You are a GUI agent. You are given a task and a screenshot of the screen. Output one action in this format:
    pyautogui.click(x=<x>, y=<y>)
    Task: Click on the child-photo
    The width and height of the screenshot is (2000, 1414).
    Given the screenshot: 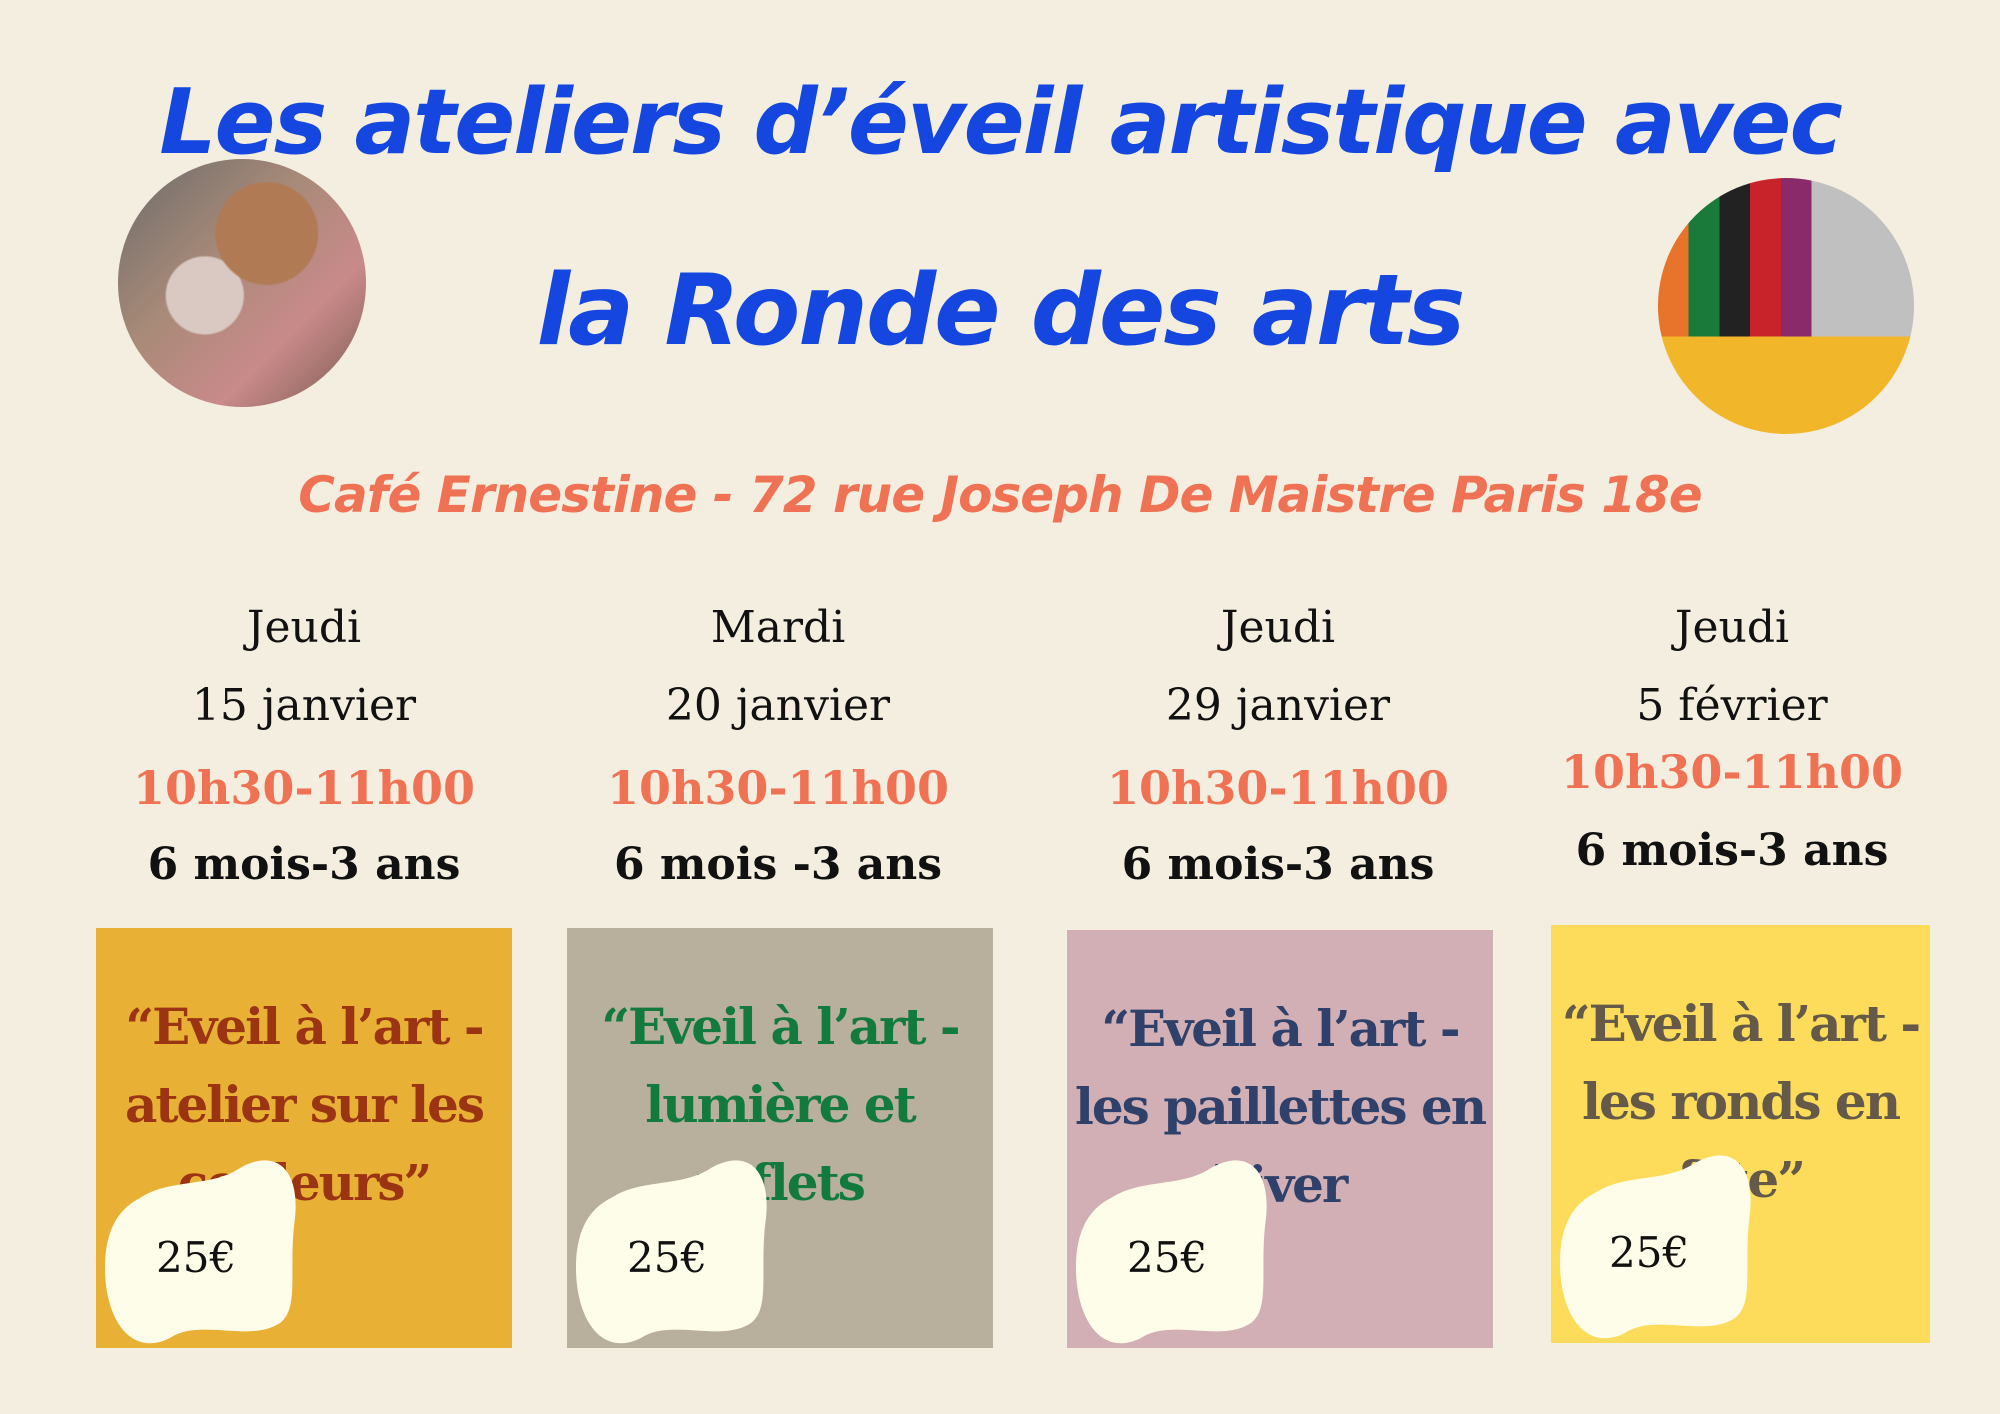 What is the action you would take?
    pyautogui.click(x=242, y=283)
    